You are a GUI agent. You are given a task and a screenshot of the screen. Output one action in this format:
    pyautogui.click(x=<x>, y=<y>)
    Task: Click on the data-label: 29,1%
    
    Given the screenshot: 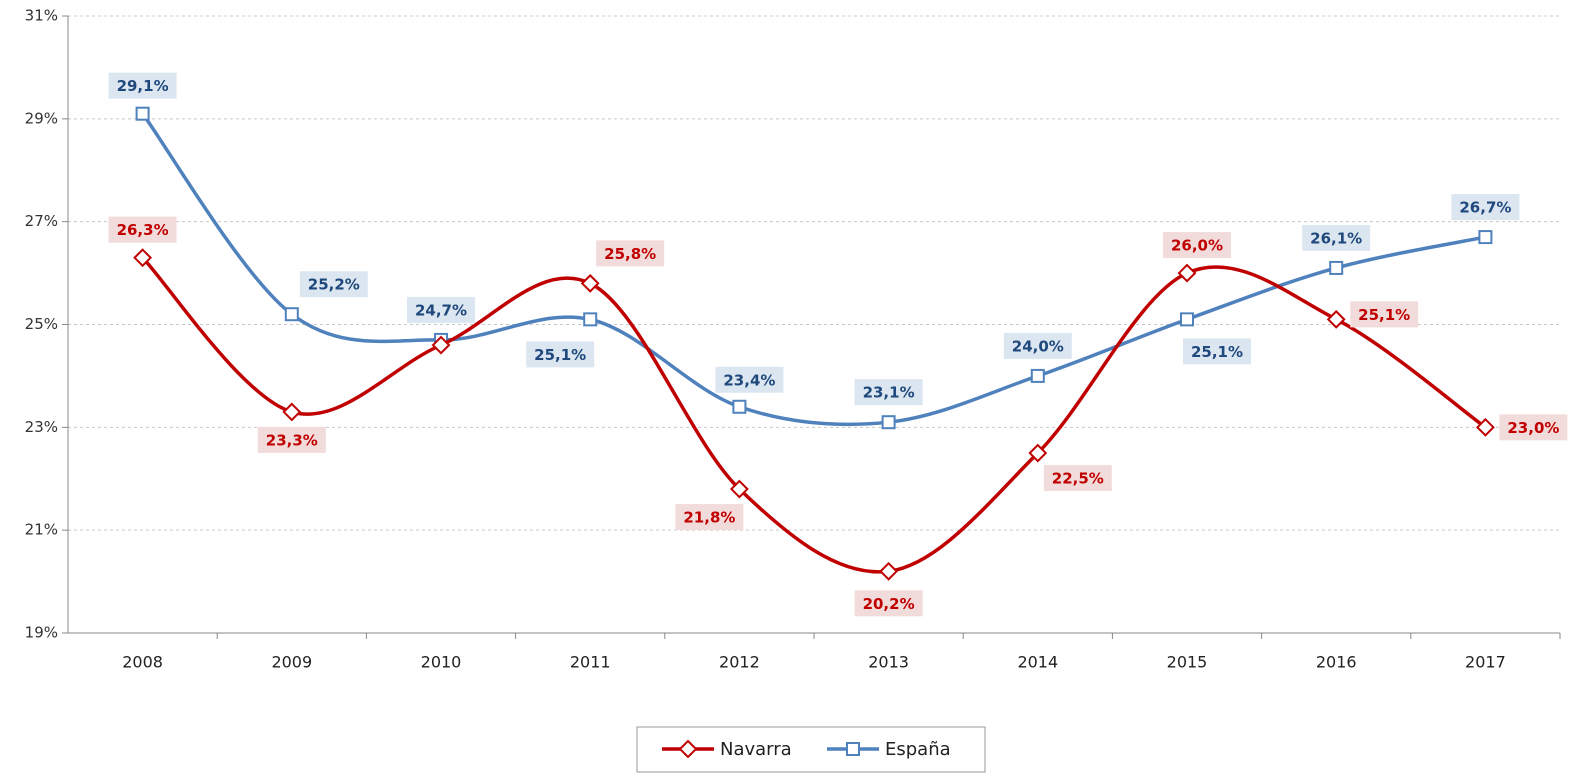 What is the action you would take?
    pyautogui.click(x=143, y=86)
    